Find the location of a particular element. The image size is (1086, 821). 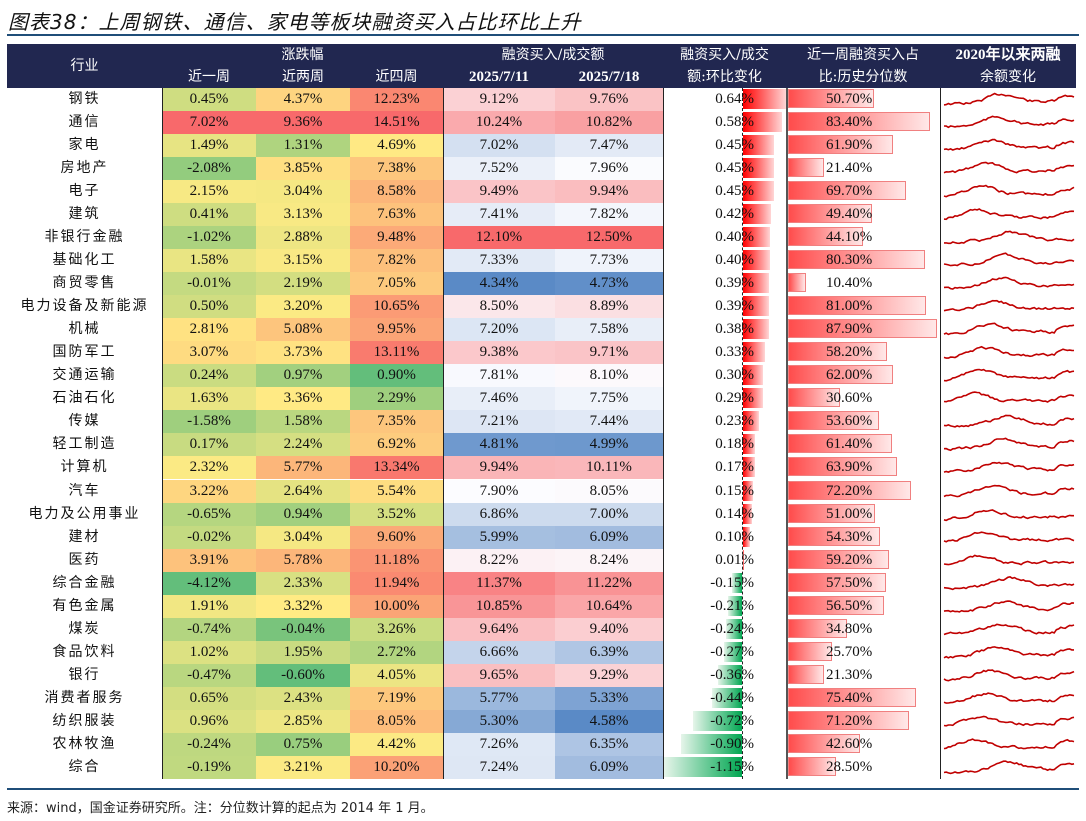

change-value: -0.24% is located at coordinates (732, 628).